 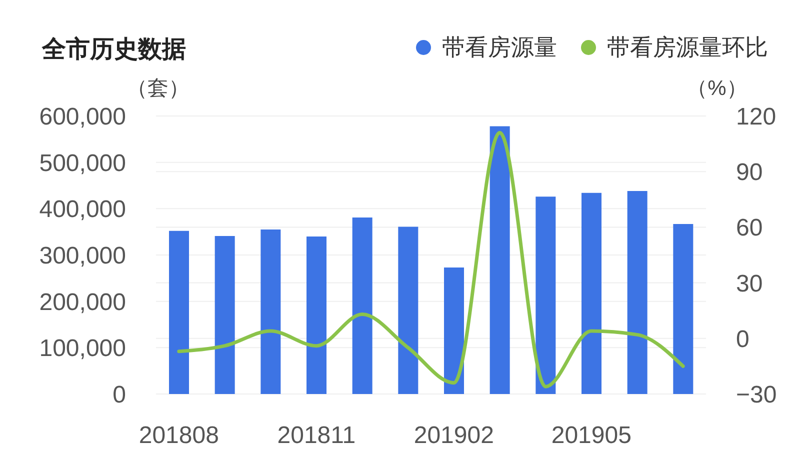 What do you see at coordinates (756, 395) in the screenshot?
I see `y2-tick-label: −30` at bounding box center [756, 395].